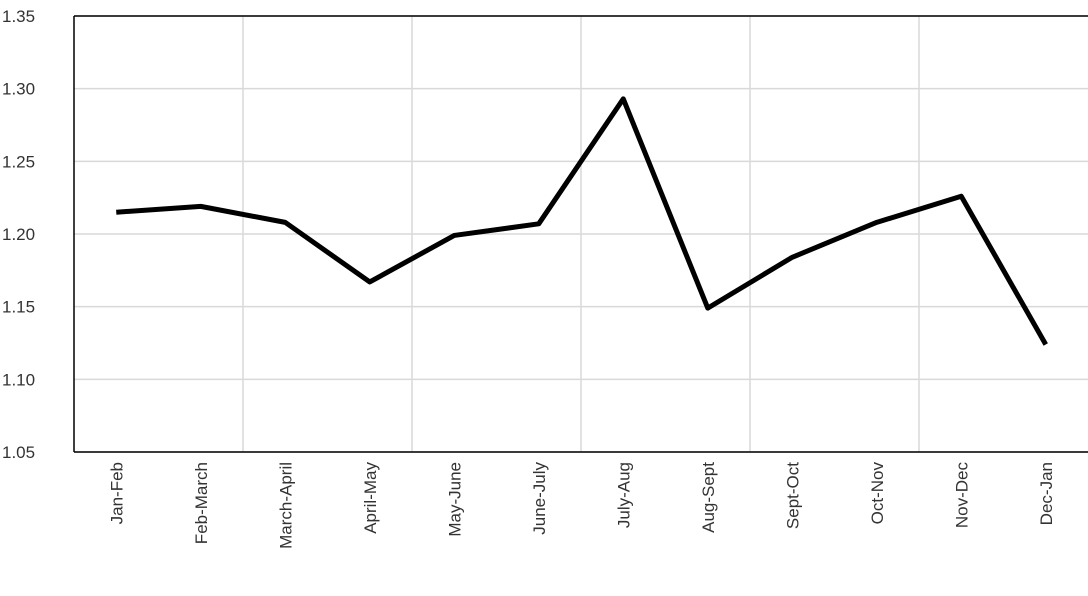 This screenshot has height=596, width=1088. What do you see at coordinates (18, 307) in the screenshot?
I see `y-tick-label: 1.15` at bounding box center [18, 307].